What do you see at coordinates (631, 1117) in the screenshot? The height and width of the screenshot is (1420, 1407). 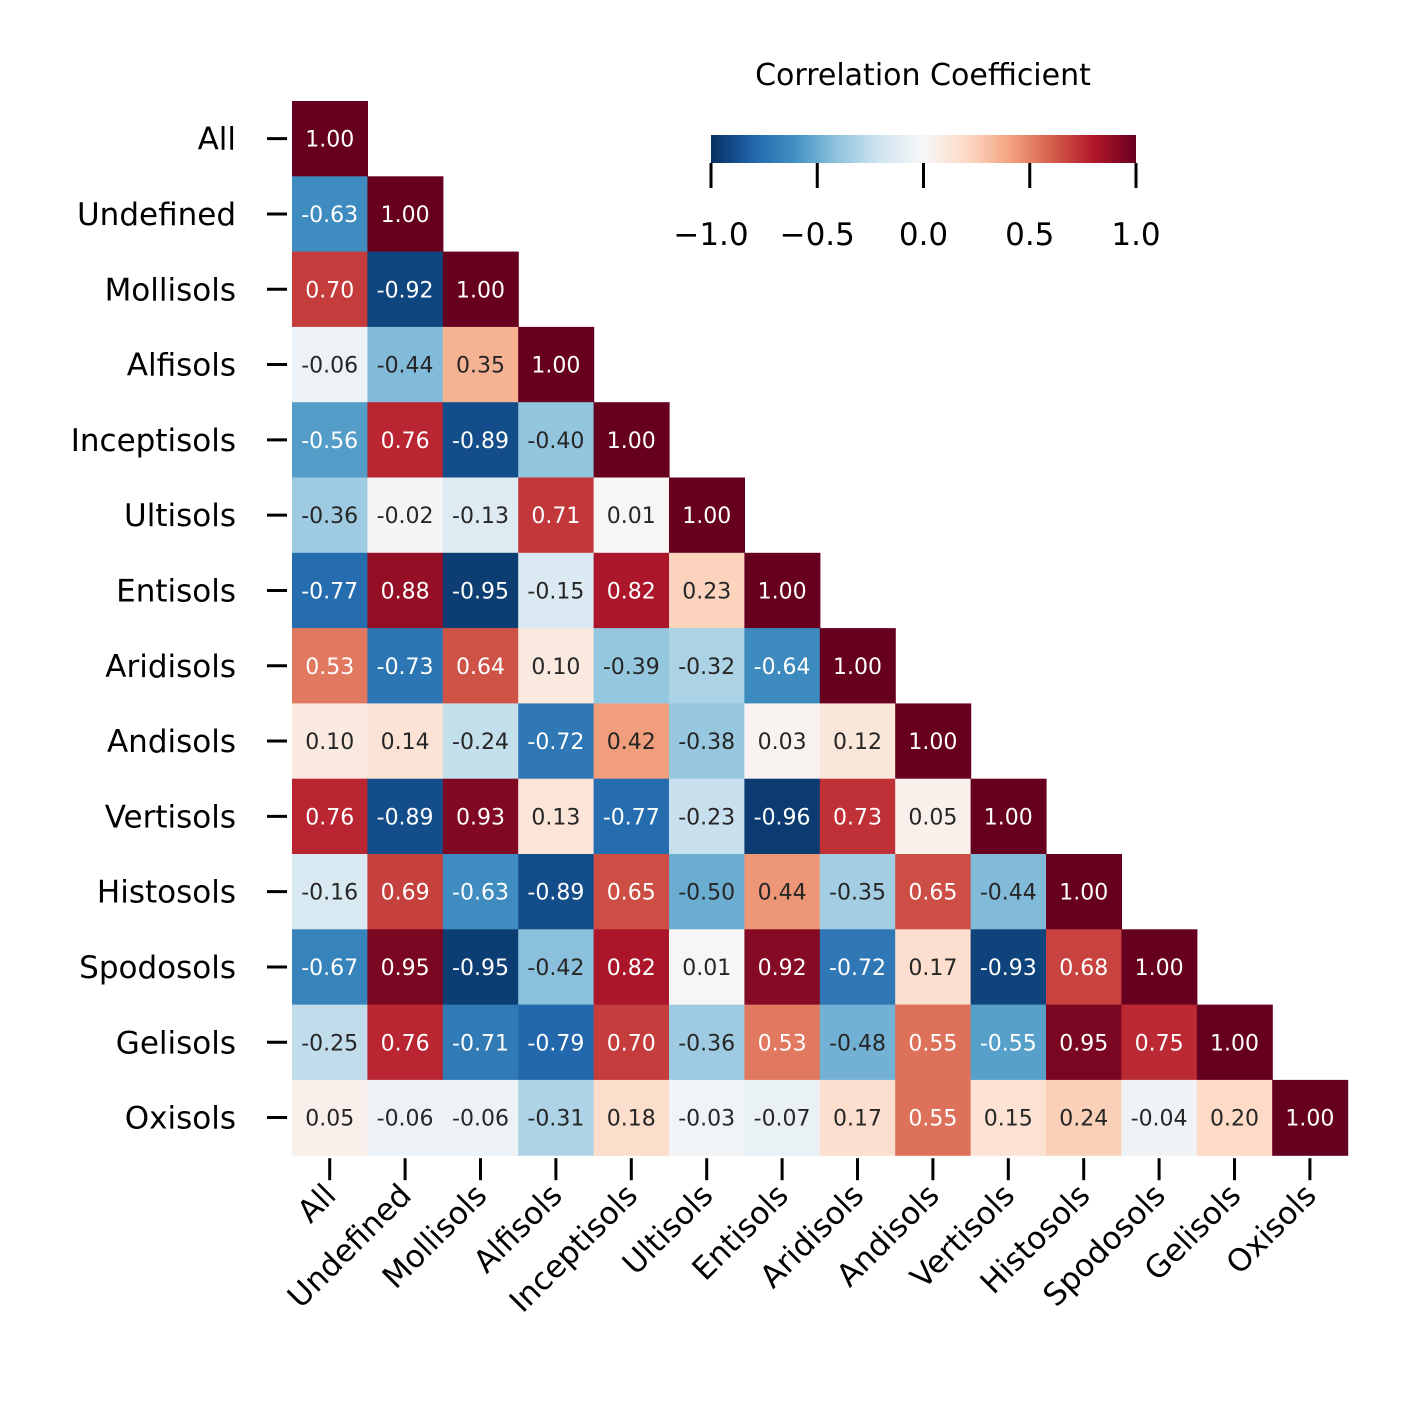 I see `heatmap-cell: 0.18` at bounding box center [631, 1117].